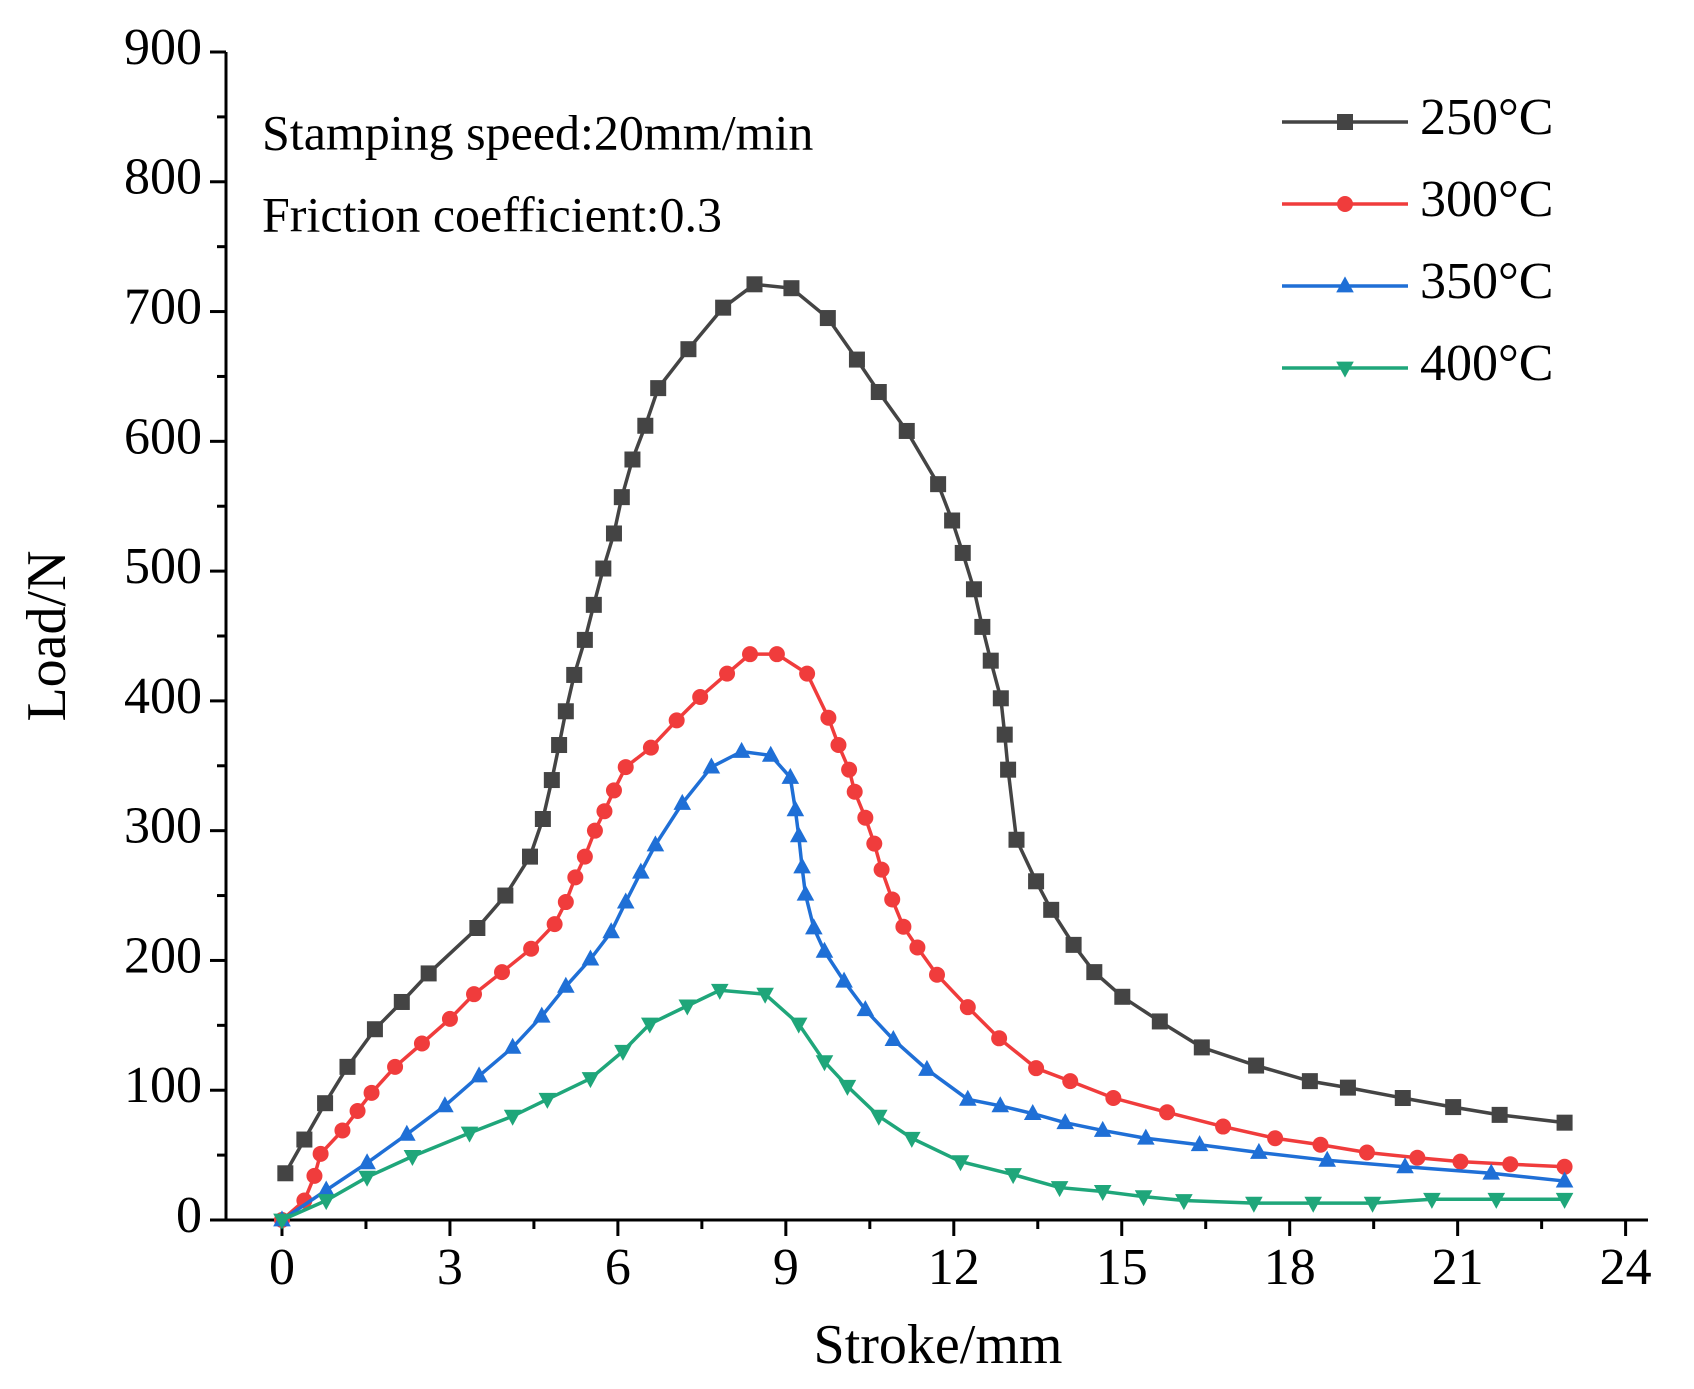 Image resolution: width=1694 pixels, height=1389 pixels. I want to click on y-tick-label: 700, so click(163, 306).